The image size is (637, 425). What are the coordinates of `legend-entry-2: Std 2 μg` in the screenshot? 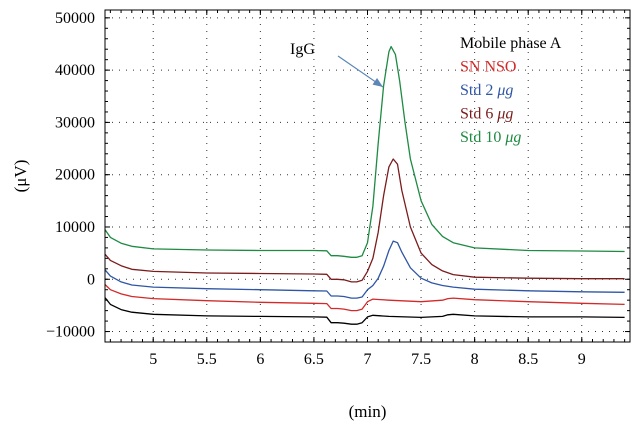 It's located at (486, 90).